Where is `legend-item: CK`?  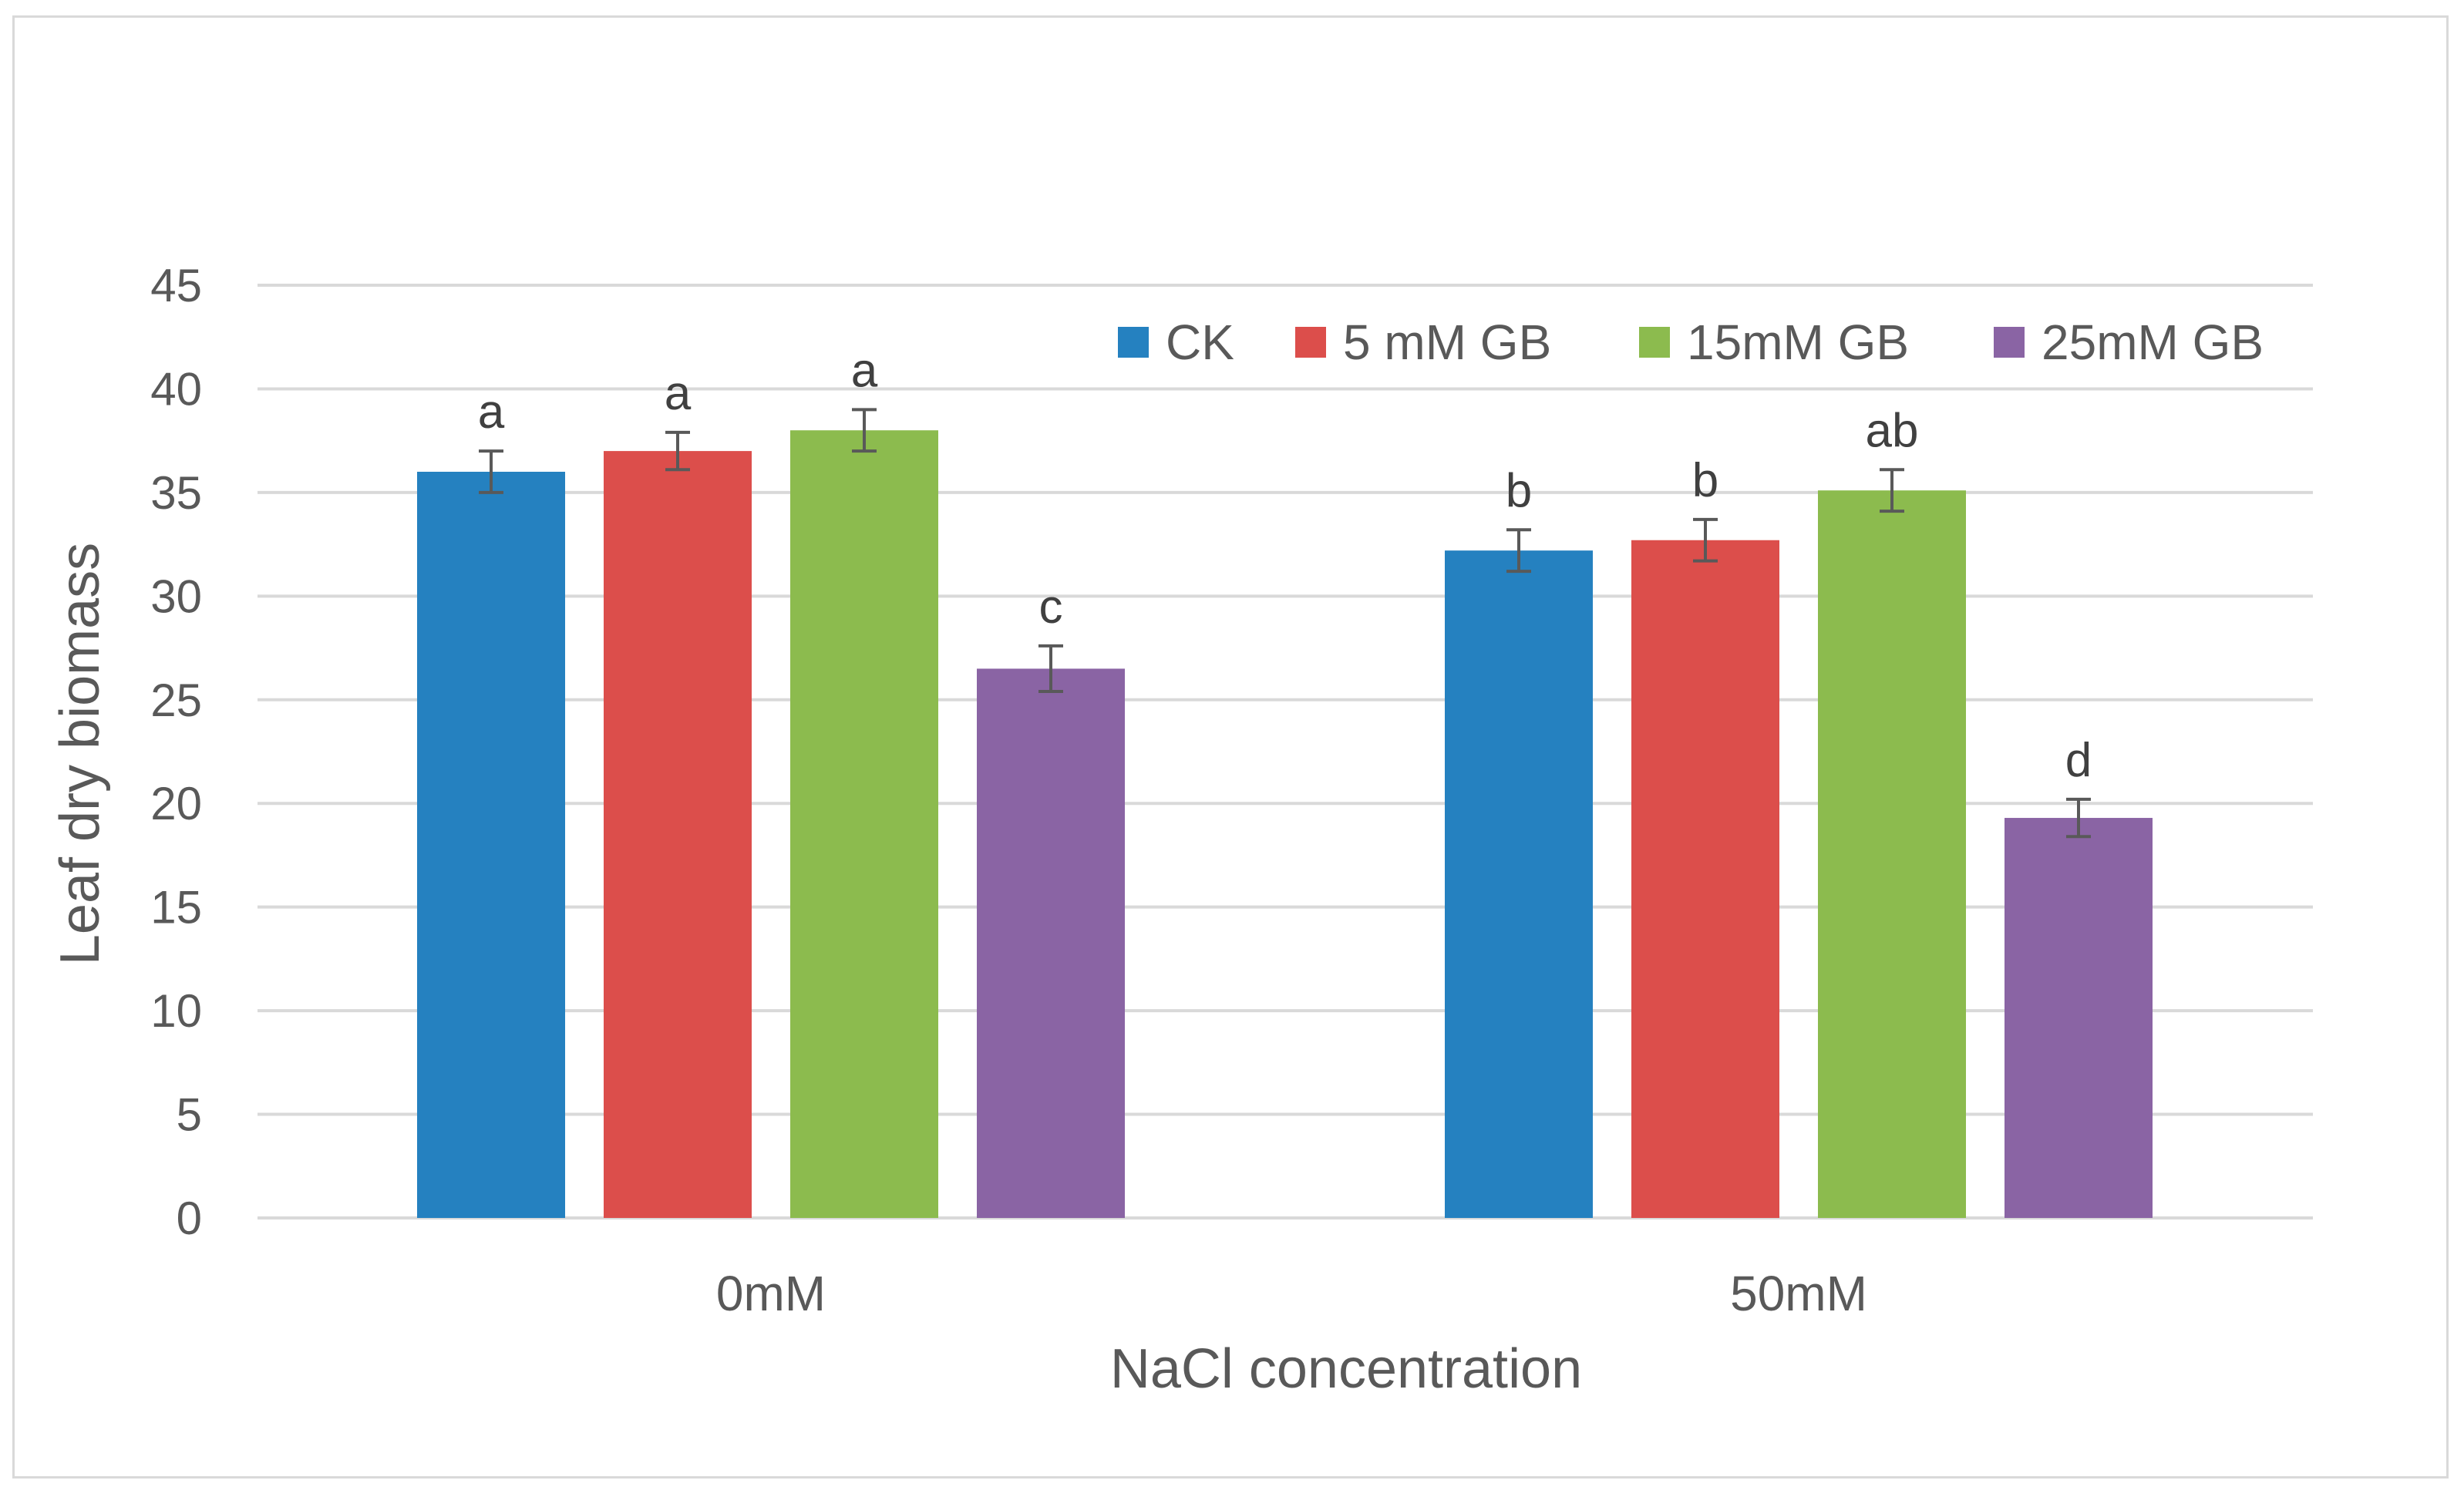
legend-item: CK is located at coordinates (1176, 342).